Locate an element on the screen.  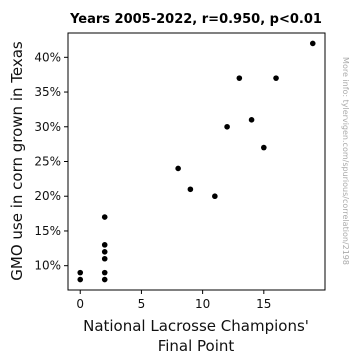
x-axis-label-line-1: National Lacrosse Champions' is located at coordinates (196, 326).